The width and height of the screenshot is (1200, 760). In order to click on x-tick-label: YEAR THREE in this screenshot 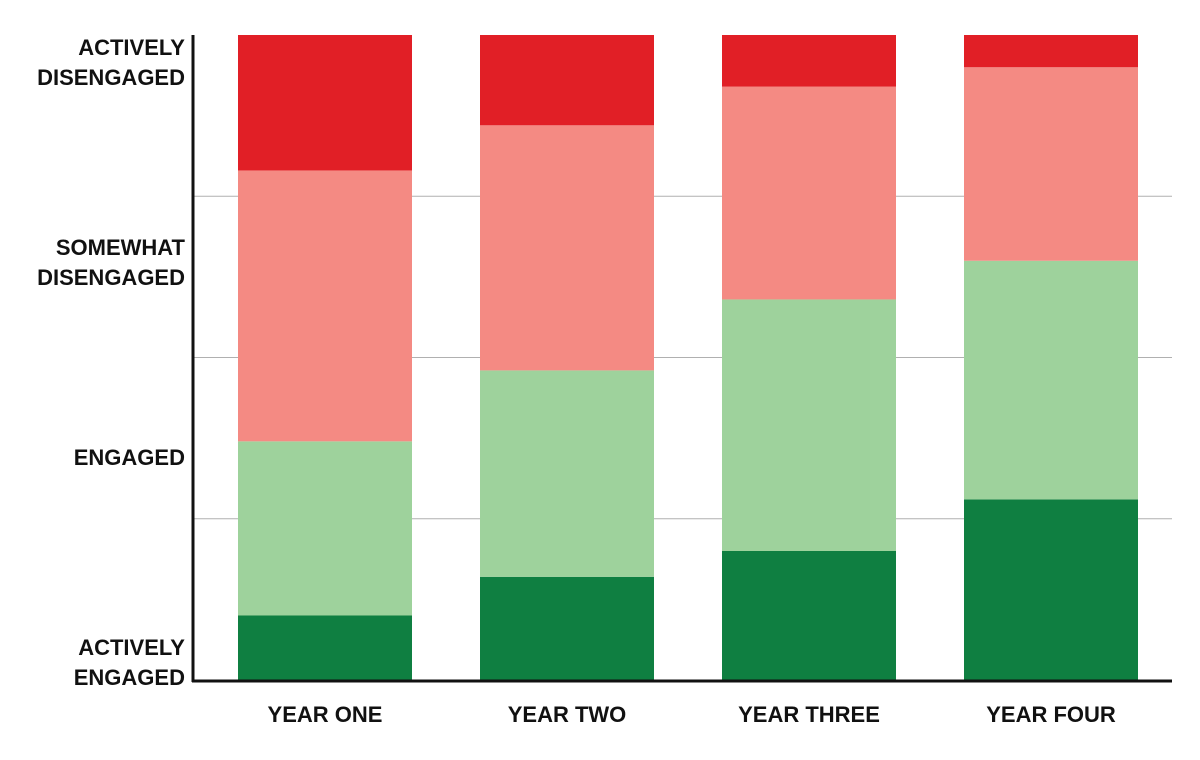, I will do `click(809, 714)`.